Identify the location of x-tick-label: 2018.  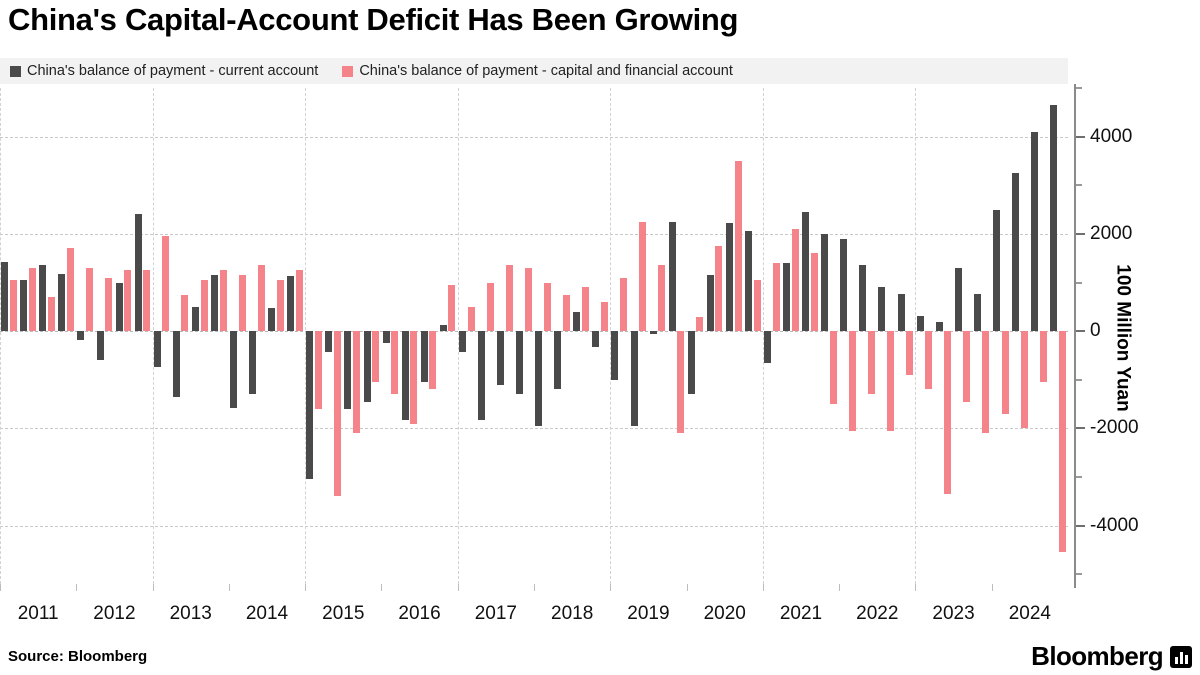
(572, 613).